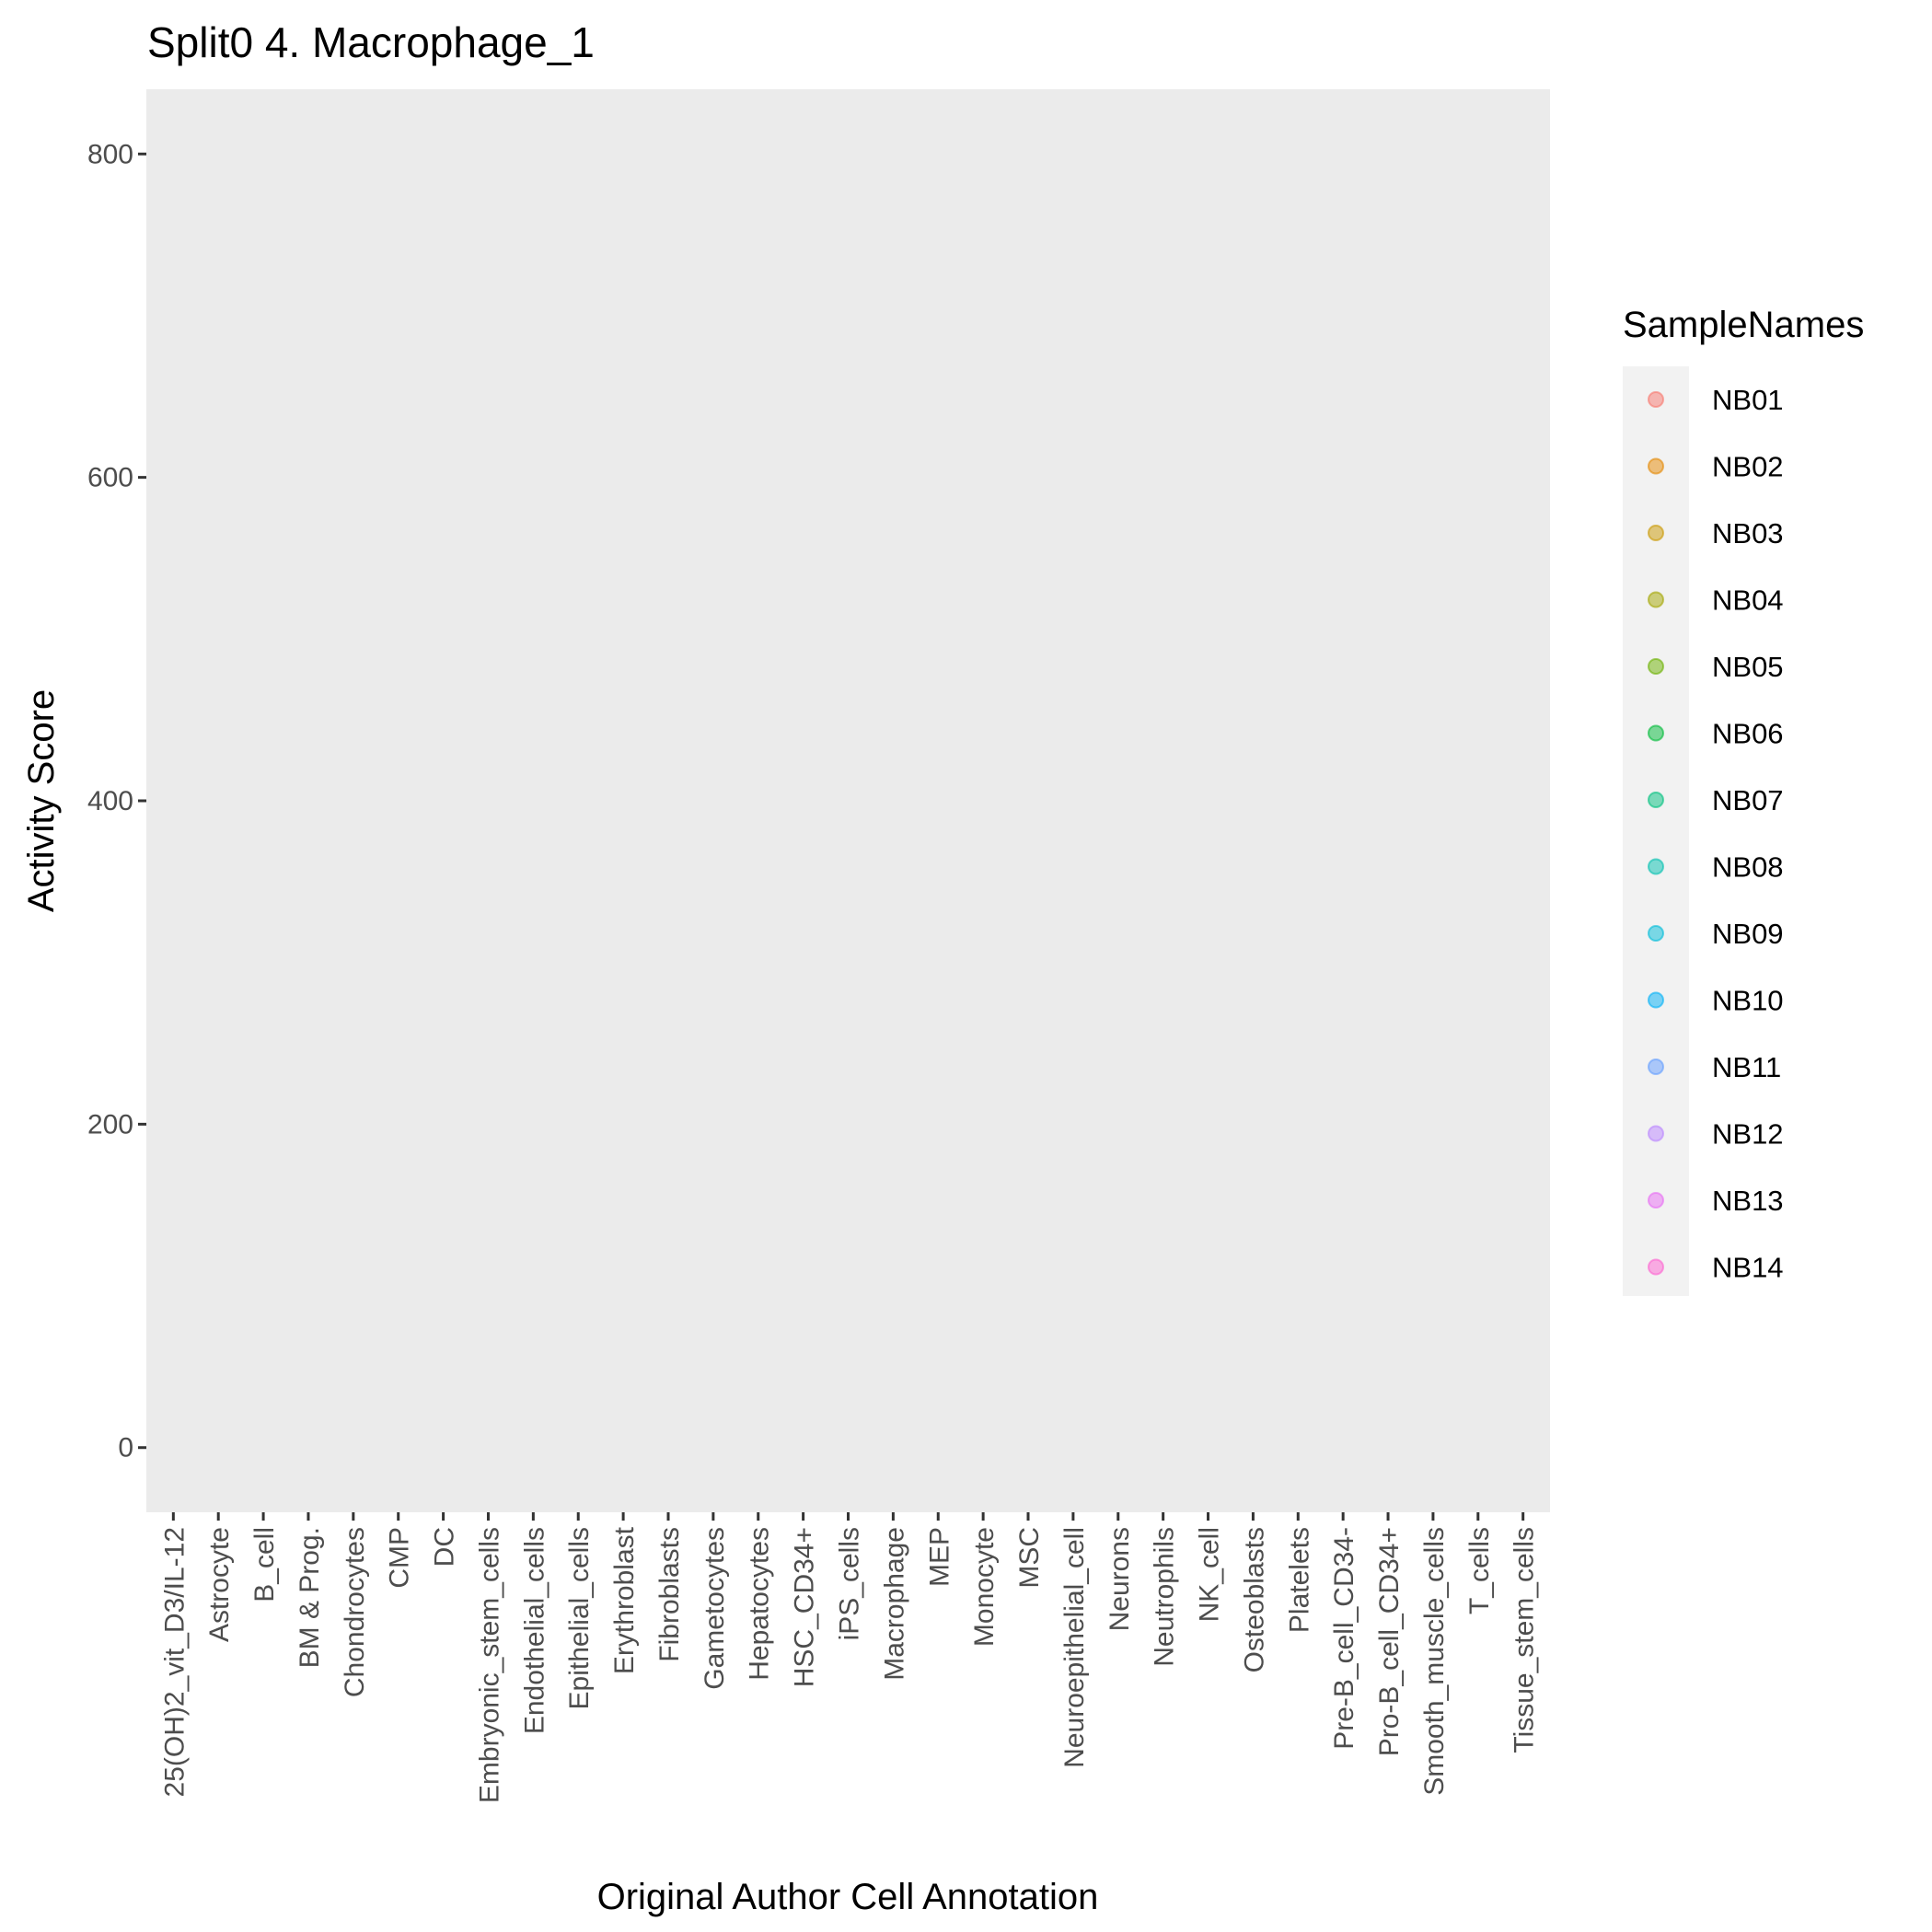  I want to click on legend-label: NB02, so click(1748, 467).